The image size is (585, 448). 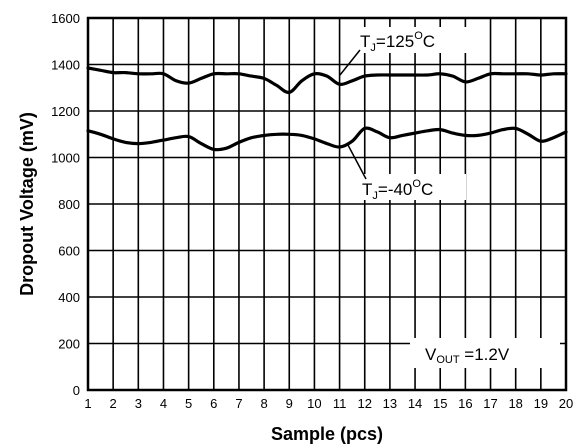 I want to click on y-tick-label: 200, so click(x=69, y=344).